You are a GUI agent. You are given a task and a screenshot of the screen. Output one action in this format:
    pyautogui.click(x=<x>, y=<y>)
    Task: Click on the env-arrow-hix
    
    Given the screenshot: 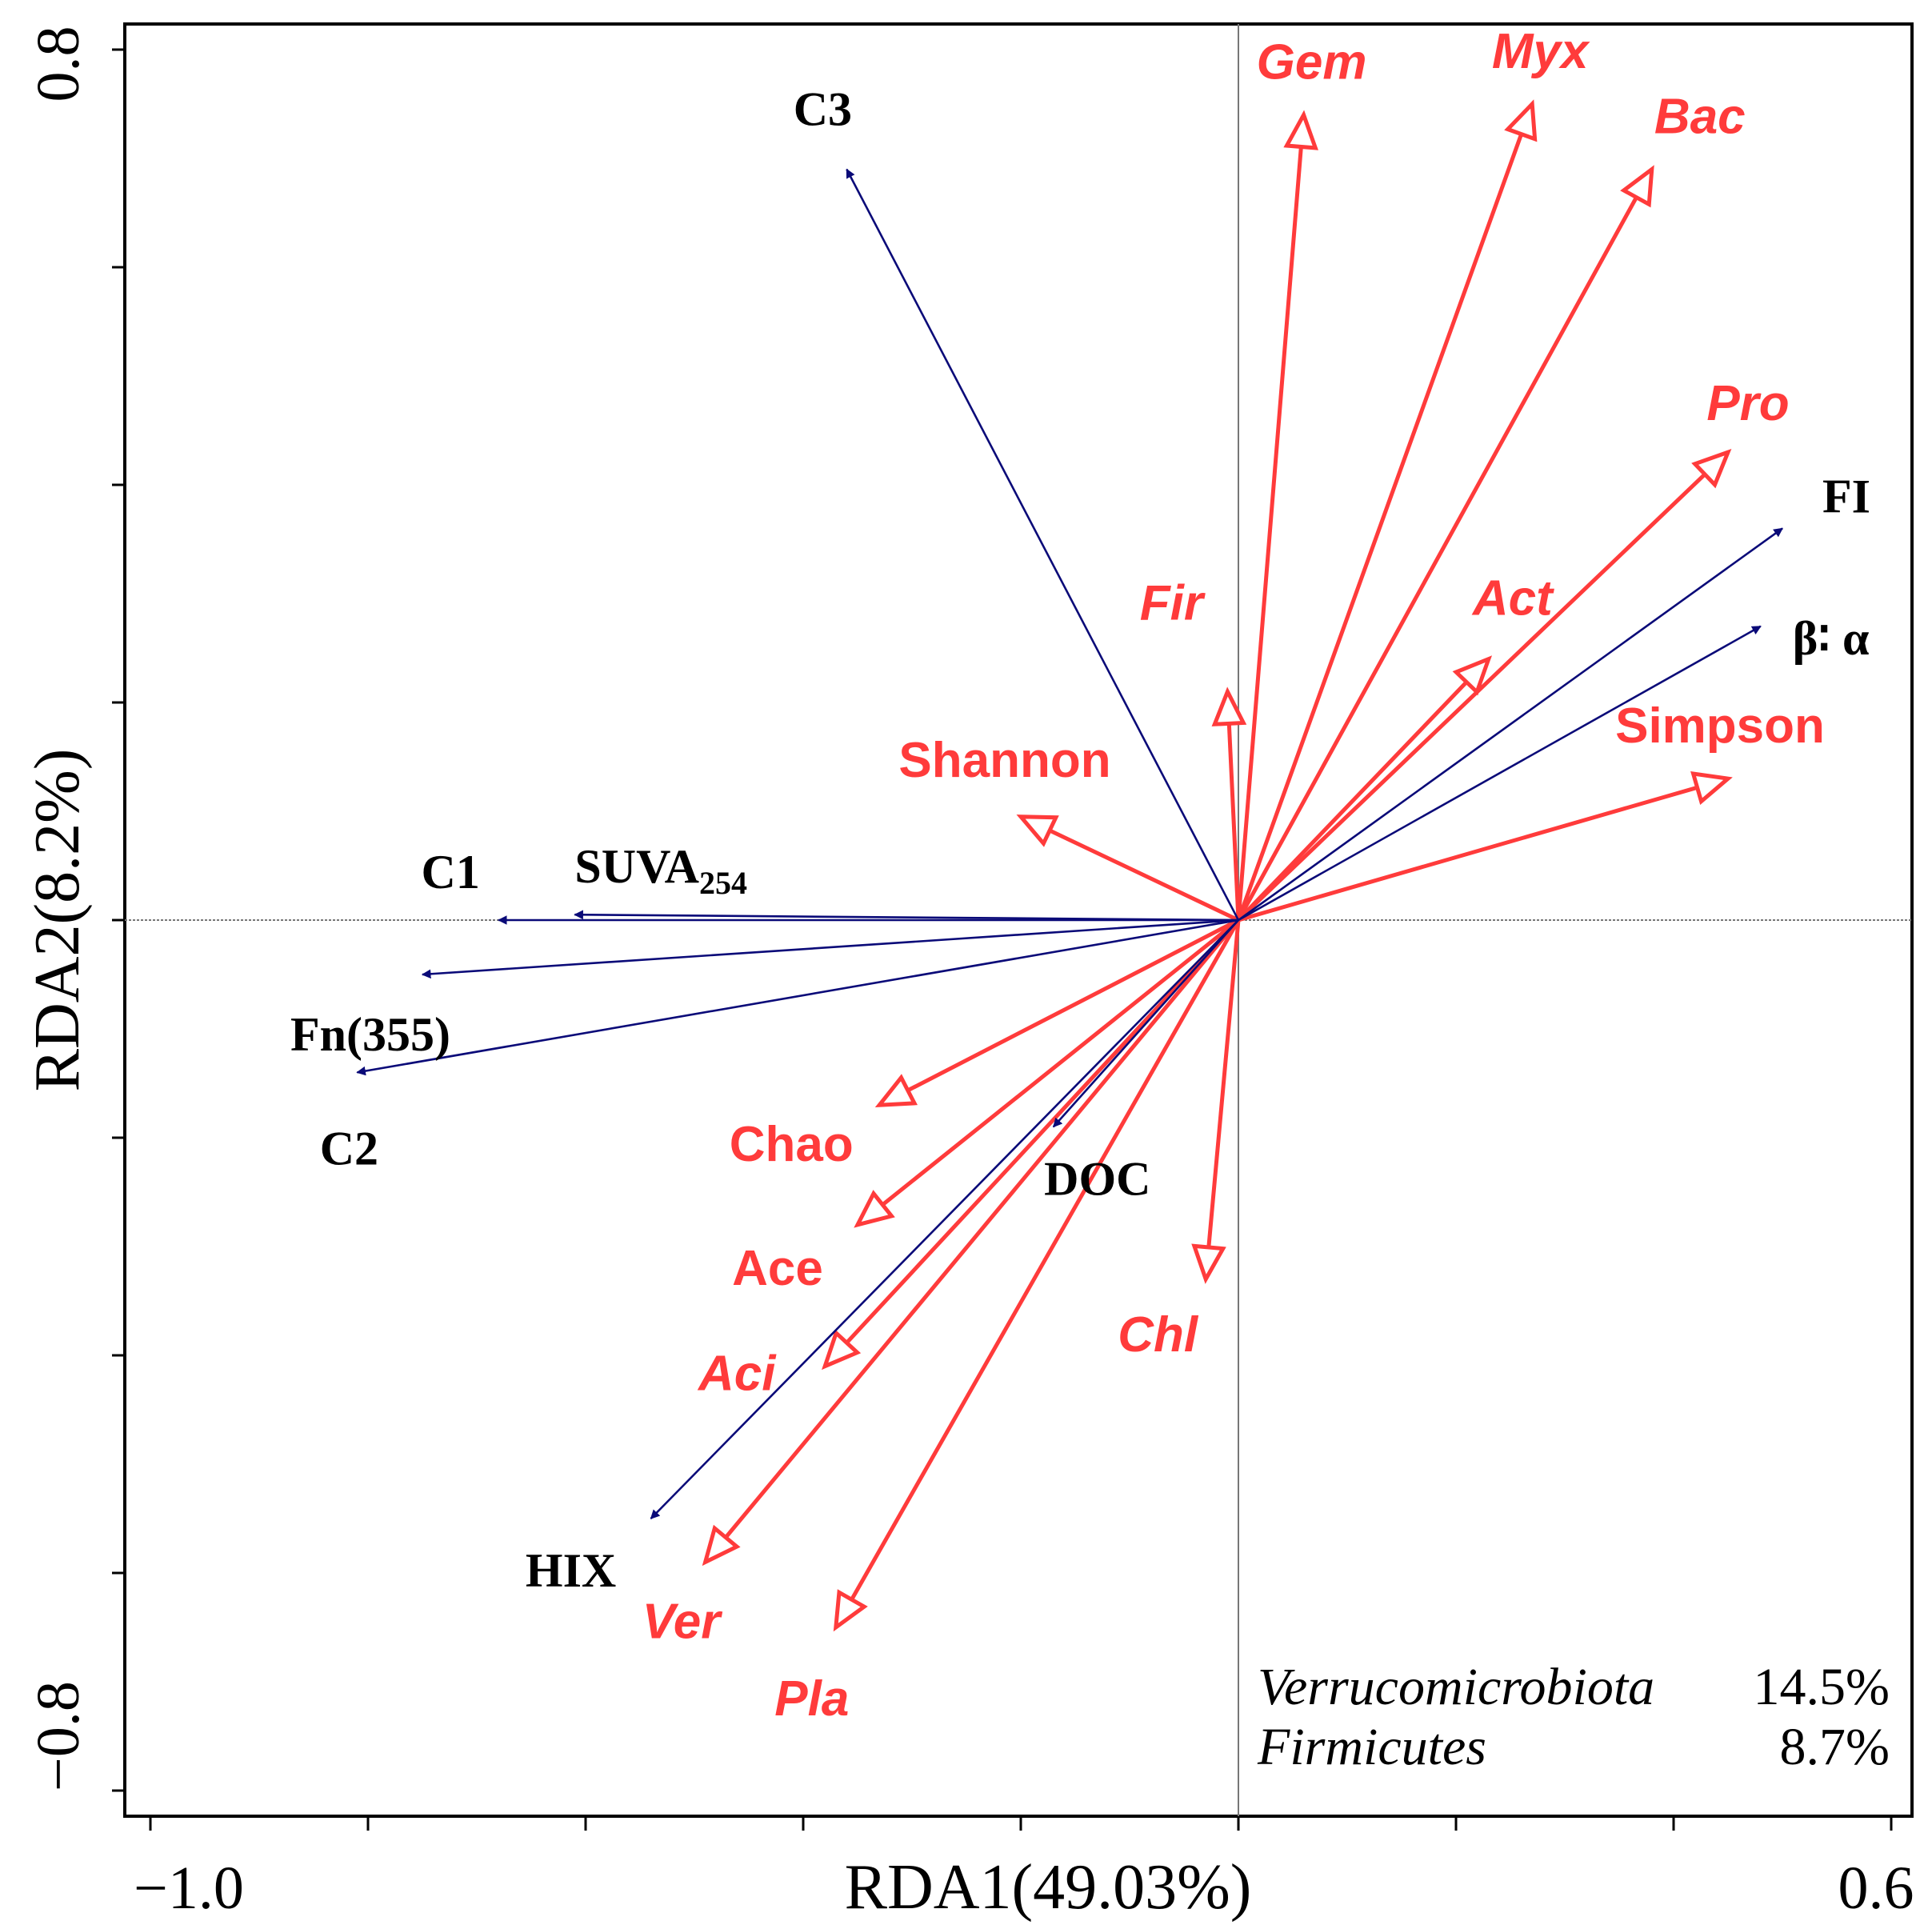 What is the action you would take?
    pyautogui.click(x=944, y=1219)
    